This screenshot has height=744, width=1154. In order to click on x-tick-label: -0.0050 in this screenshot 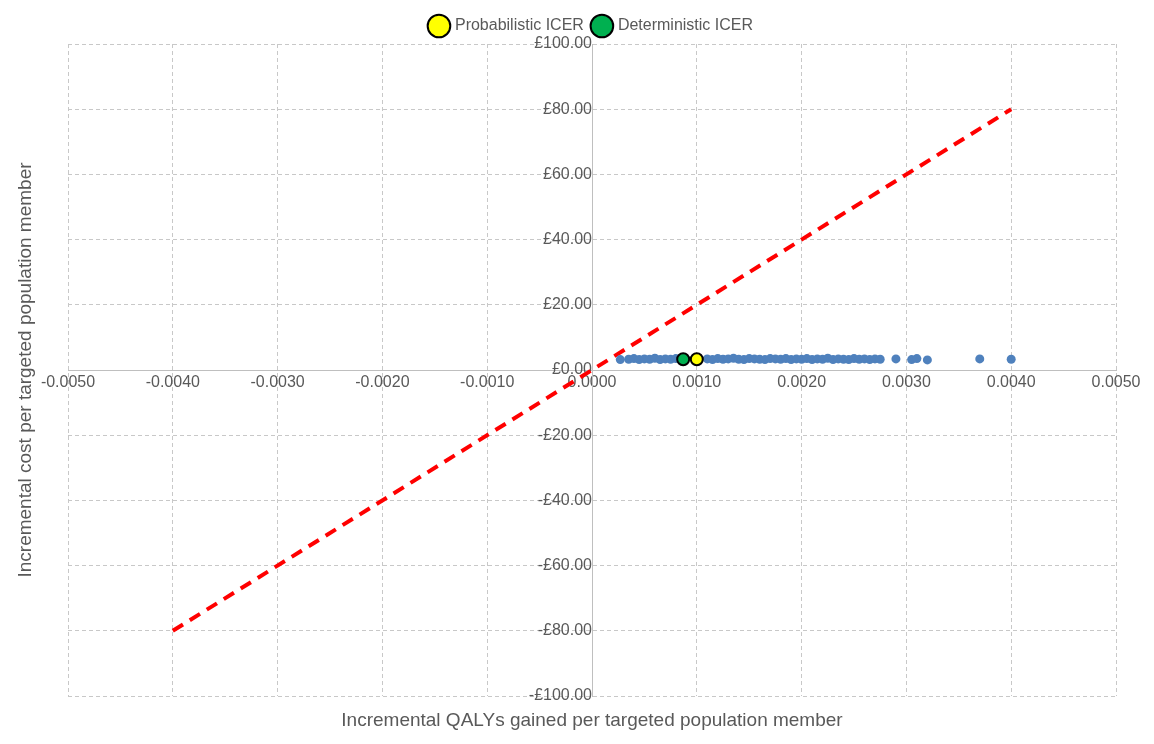, I will do `click(68, 382)`.